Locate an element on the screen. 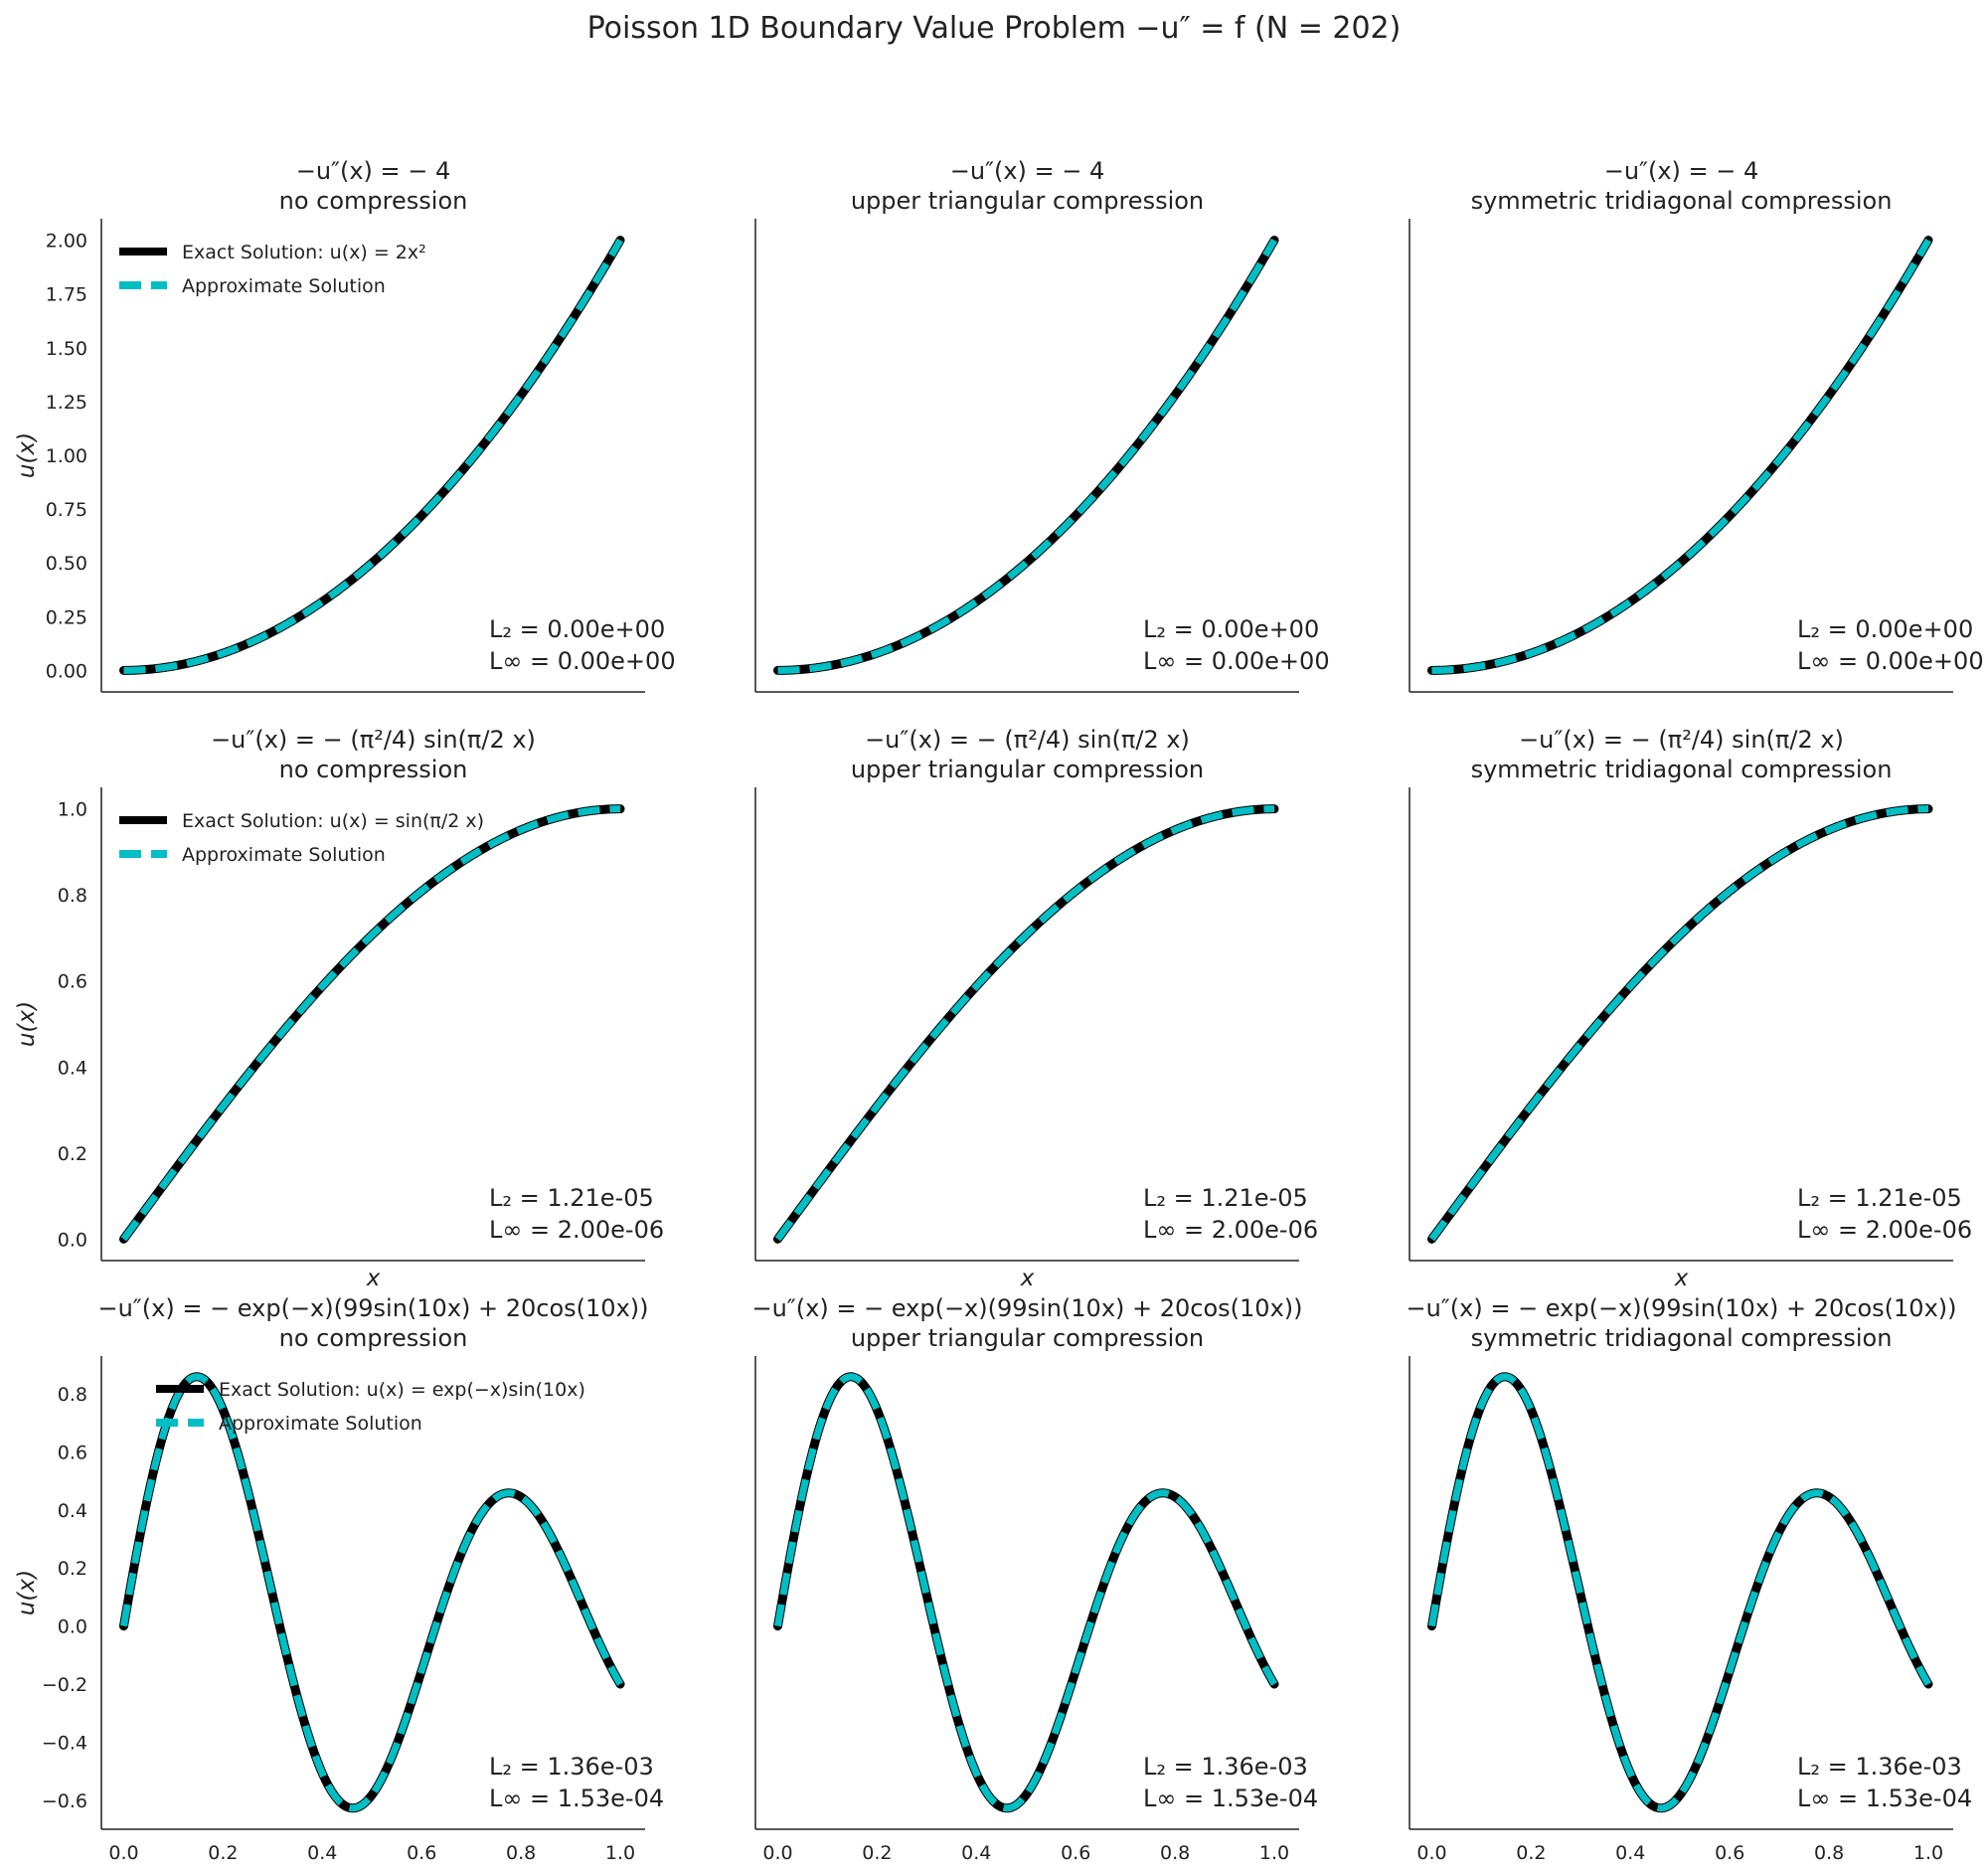 Image resolution: width=1988 pixels, height=1871 pixels. y-tick-label: 0.75 is located at coordinates (66, 510).